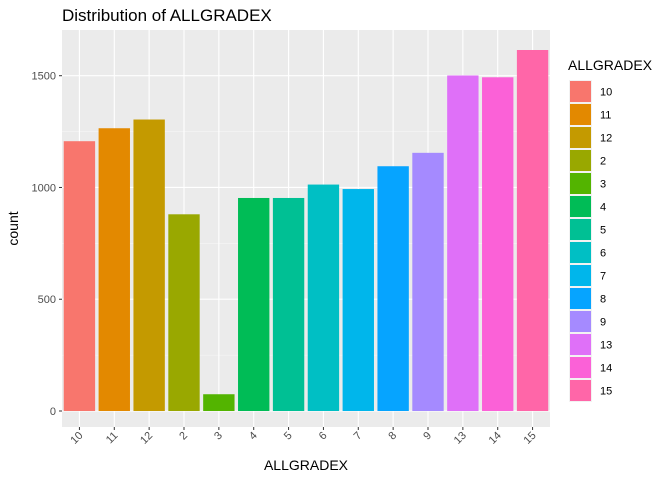  I want to click on legend: ALLGRADEX 10 11 12 2 3 4 5 6 7 8 9 13 14 15, so click(610, 229).